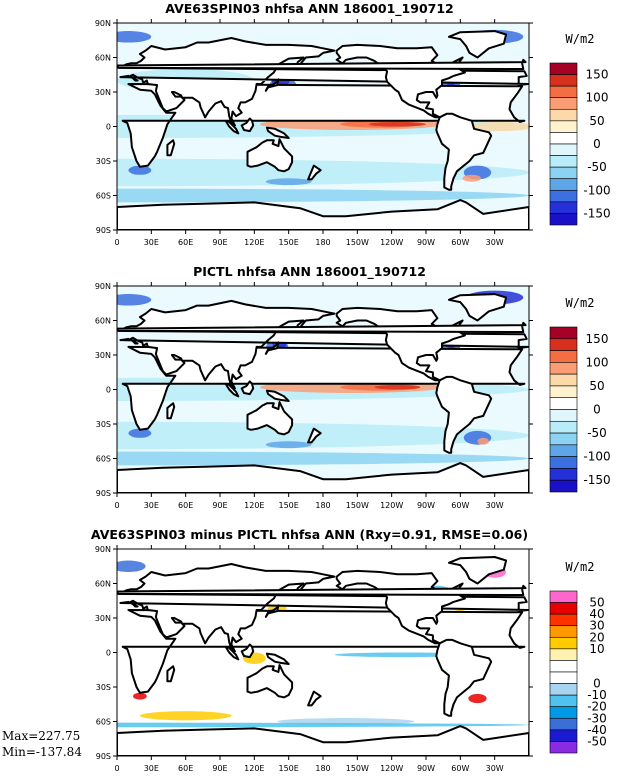 The height and width of the screenshot is (782, 619). Describe the element at coordinates (247, 651) in the screenshot. I see `coastline-borneo` at that location.